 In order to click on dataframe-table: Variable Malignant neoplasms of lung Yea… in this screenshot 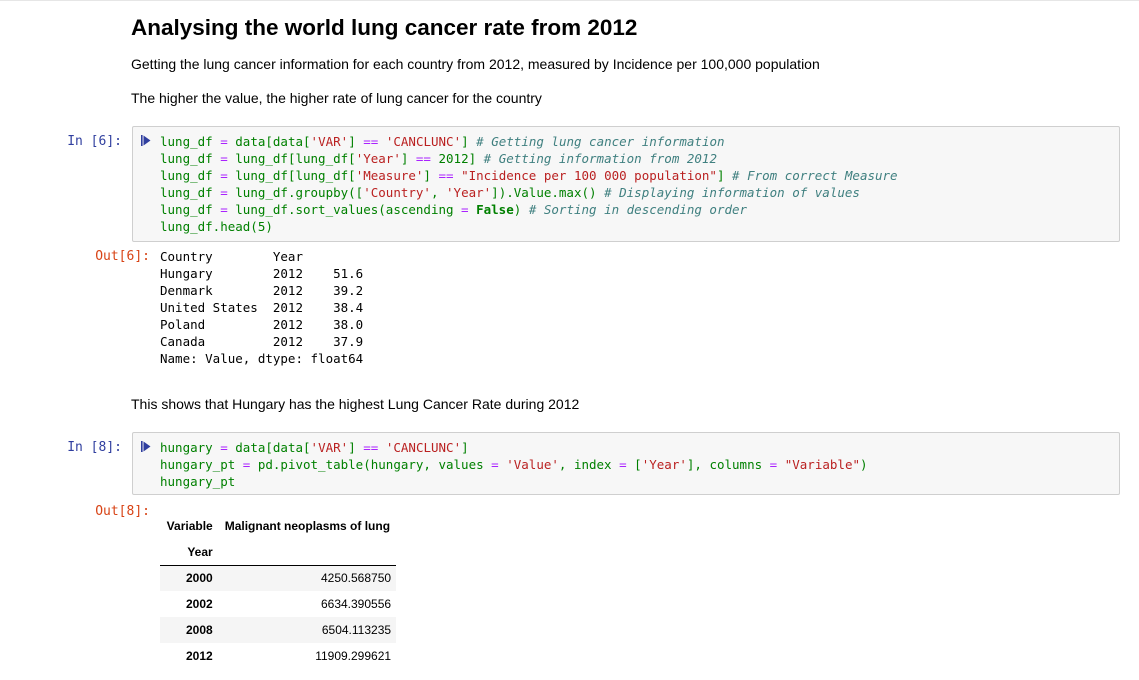, I will do `click(278, 591)`.